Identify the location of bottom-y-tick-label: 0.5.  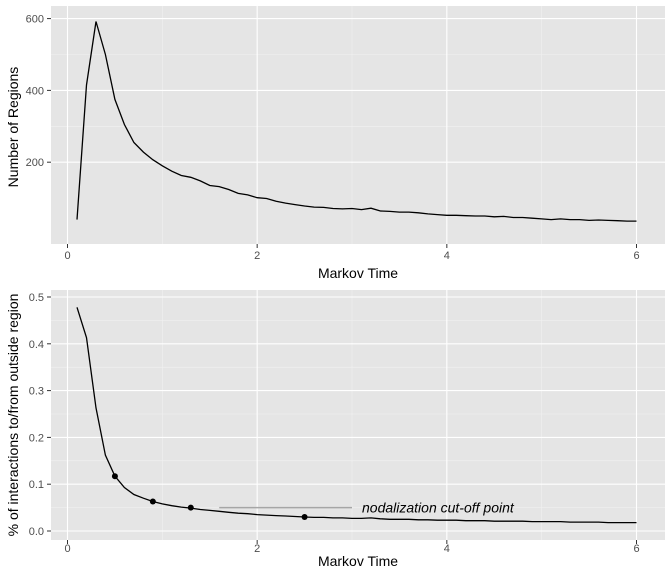
(36, 298).